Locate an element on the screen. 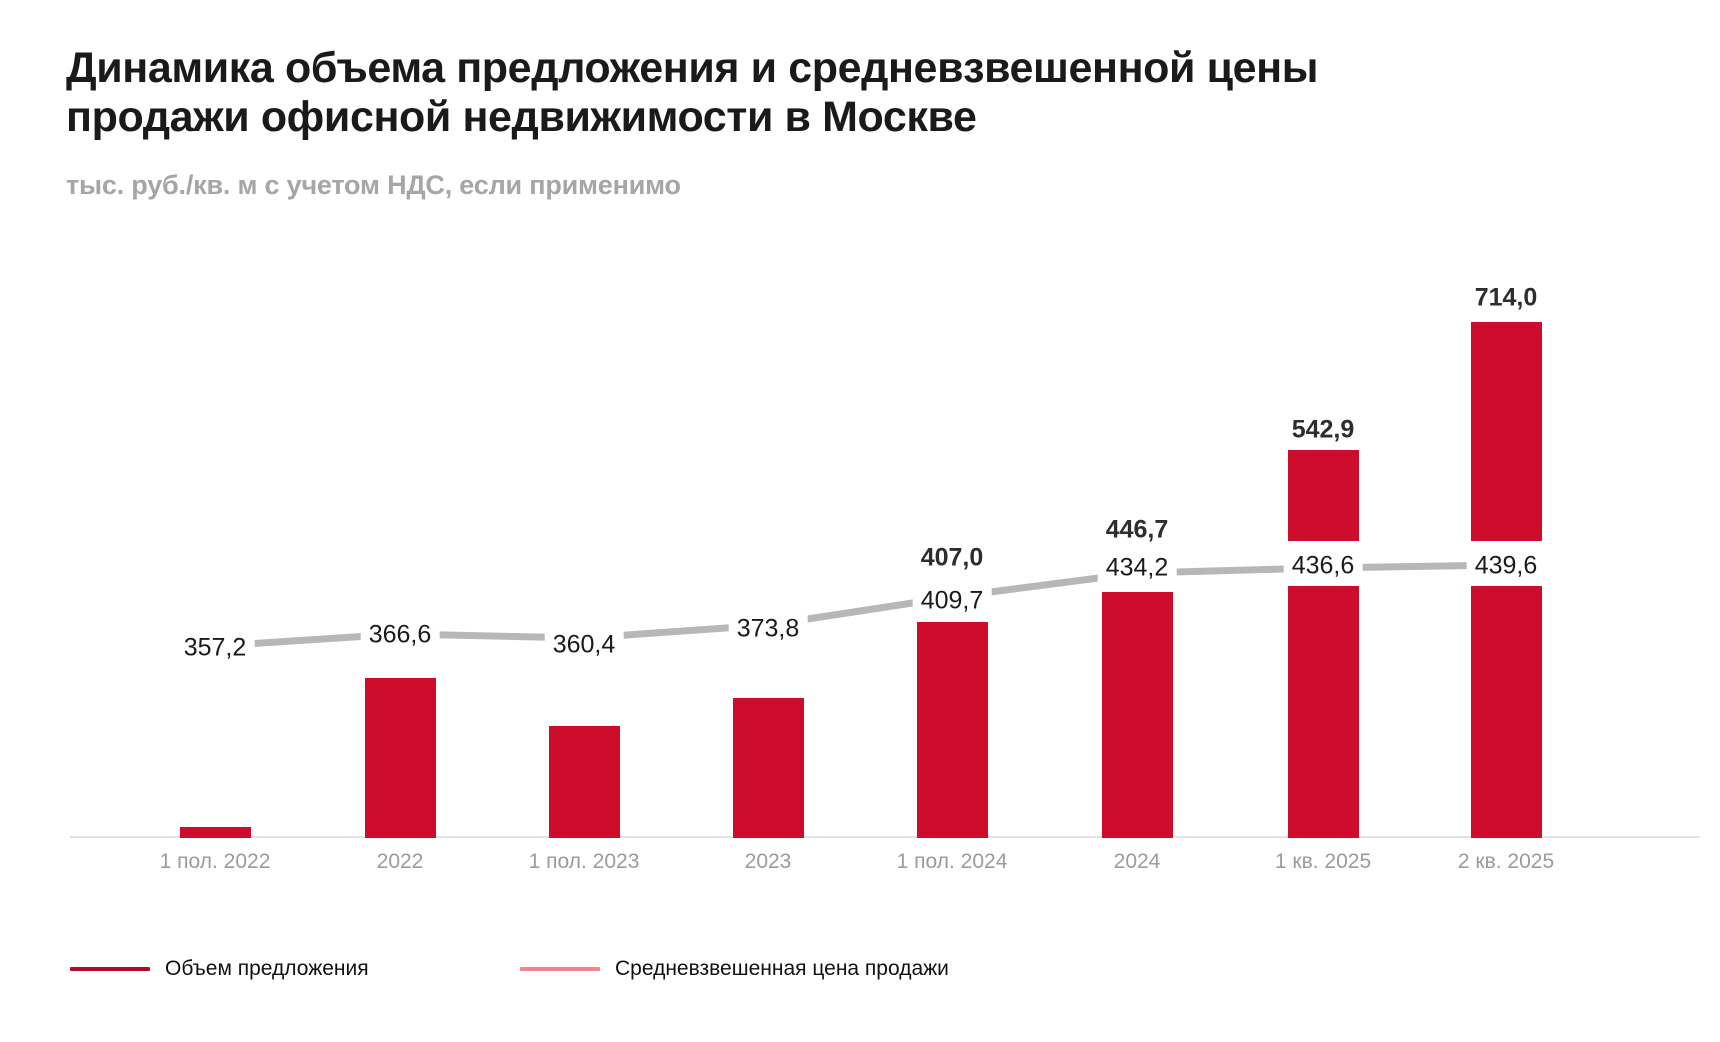  price-value-label-2-кв-2025: 439,6 is located at coordinates (1506, 566).